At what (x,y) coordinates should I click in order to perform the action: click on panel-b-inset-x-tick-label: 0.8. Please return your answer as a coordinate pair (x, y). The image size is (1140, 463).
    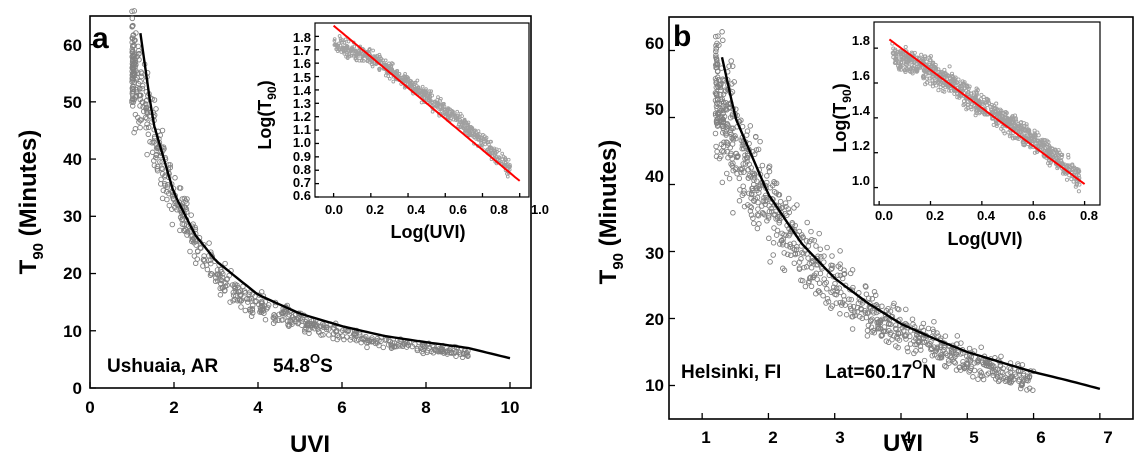
    Looking at the image, I should click on (1089, 215).